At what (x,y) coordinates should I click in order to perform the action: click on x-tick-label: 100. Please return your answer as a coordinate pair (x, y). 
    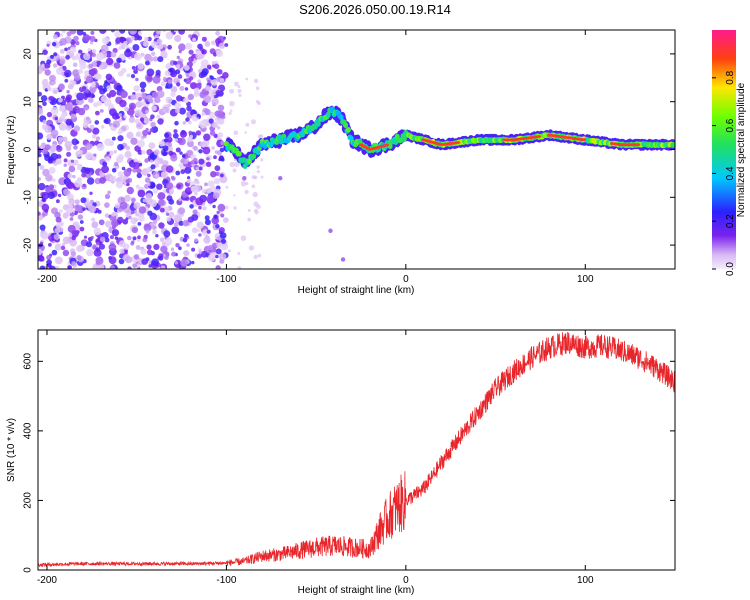
    Looking at the image, I should click on (585, 580).